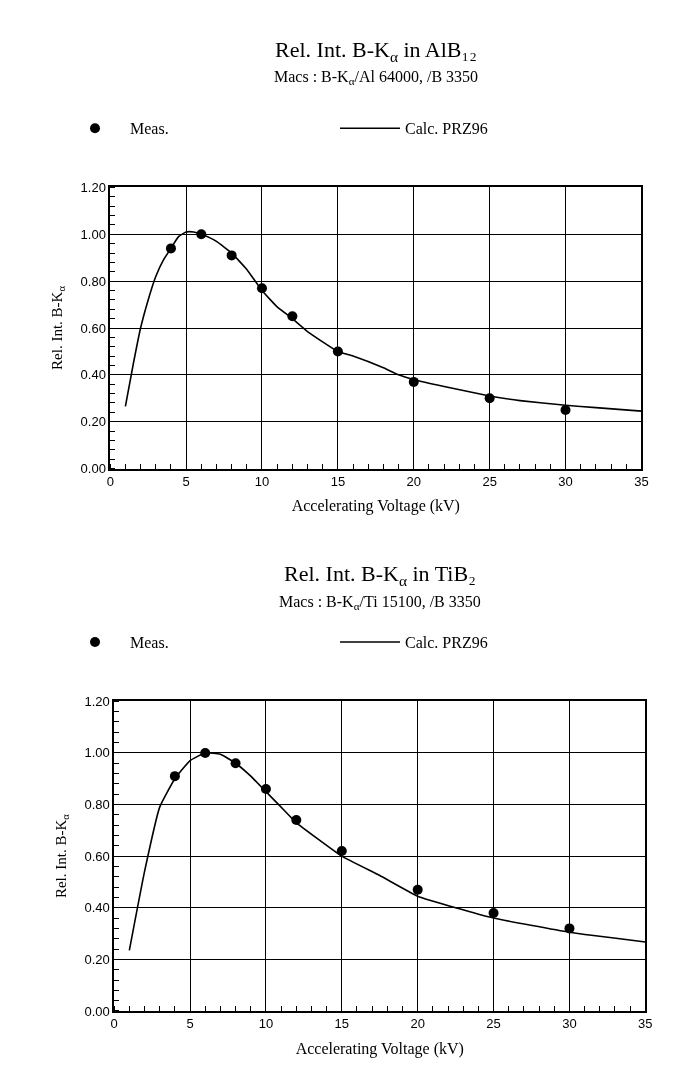 The image size is (673, 1089). What do you see at coordinates (380, 575) in the screenshot?
I see `chart-title: Rel. Int. B-K$_{α}$ in TiB₂` at bounding box center [380, 575].